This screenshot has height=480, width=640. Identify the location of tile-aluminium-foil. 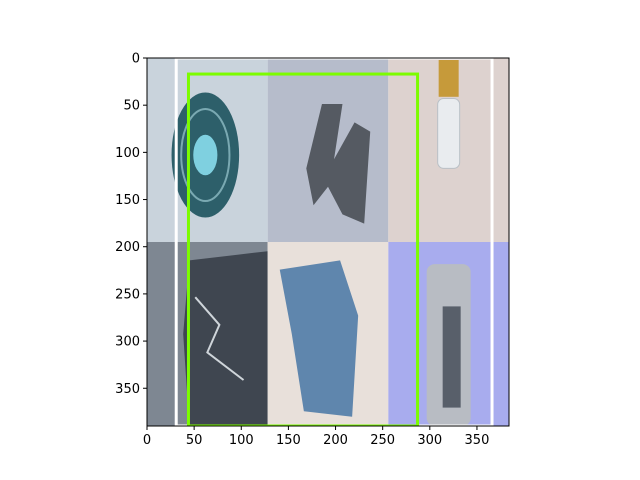
(207, 334).